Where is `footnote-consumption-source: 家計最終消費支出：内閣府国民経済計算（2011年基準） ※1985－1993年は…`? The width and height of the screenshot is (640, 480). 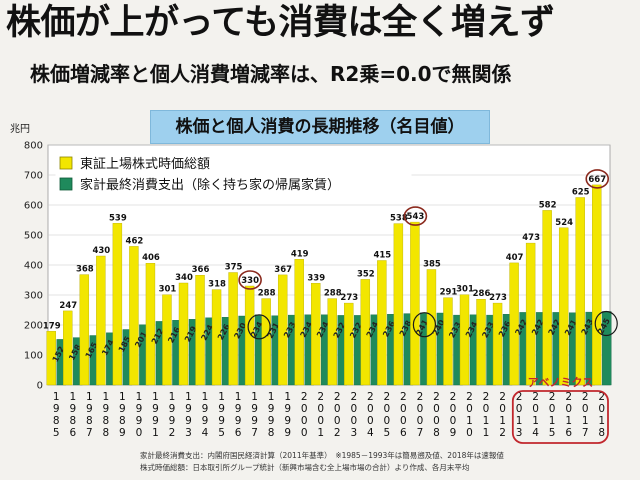 footnote-consumption-source: 家計最終消費支出：内閣府国民経済計算（2011年基準） ※1985－1993年は… is located at coordinates (322, 455).